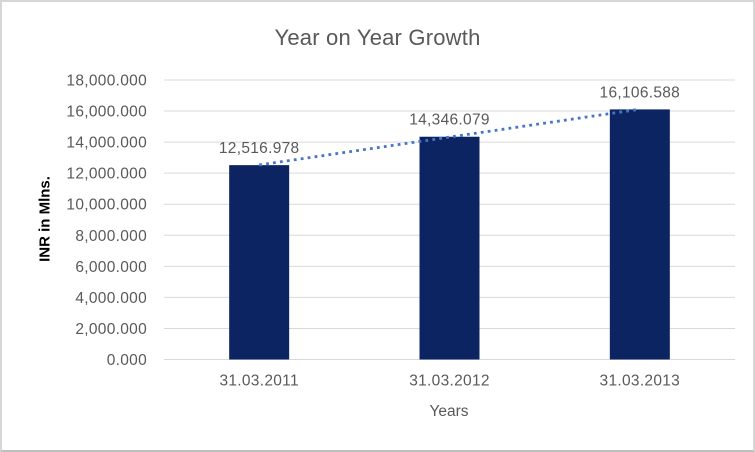  Describe the element at coordinates (127, 360) in the screenshot. I see `y-tick-label: 0.000` at that location.